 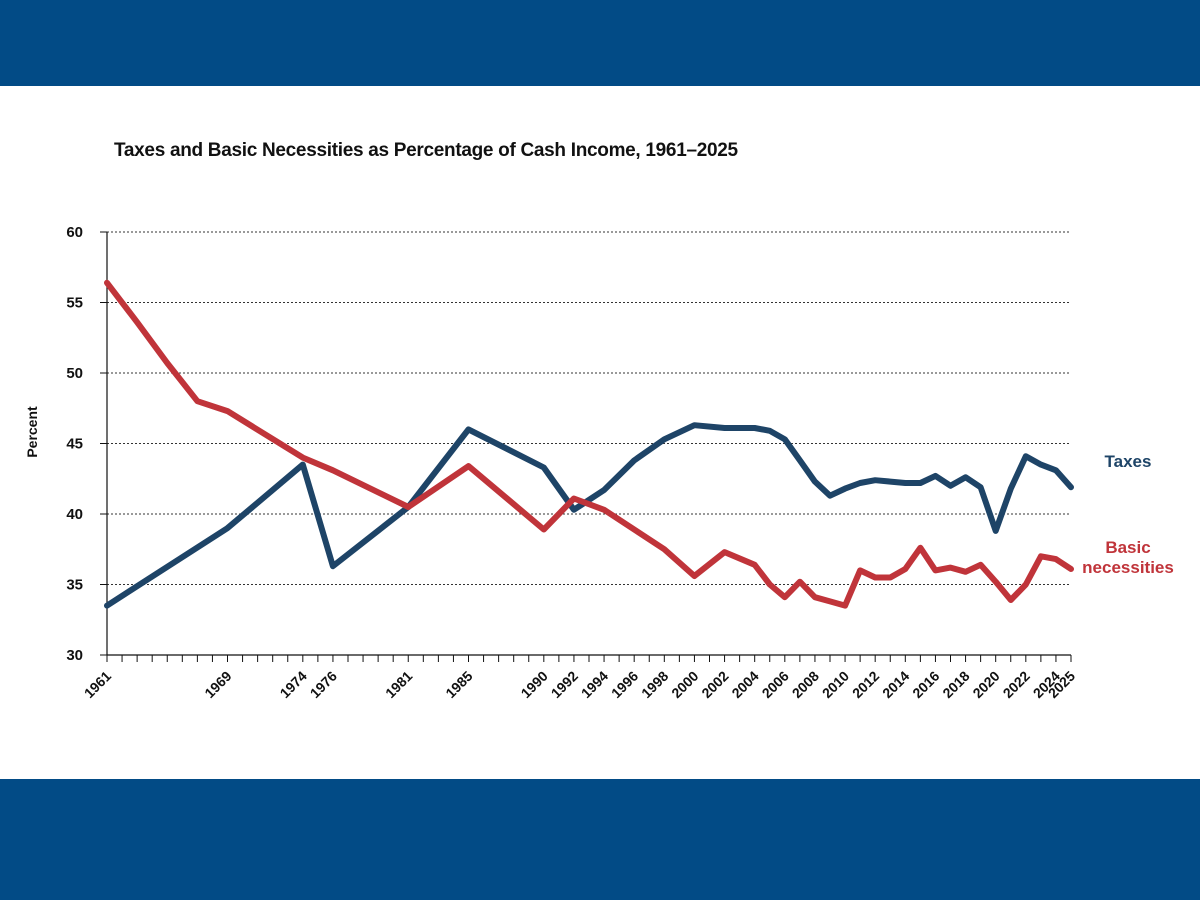 What do you see at coordinates (1016, 684) in the screenshot?
I see `x-tick-label-2022: 2022` at bounding box center [1016, 684].